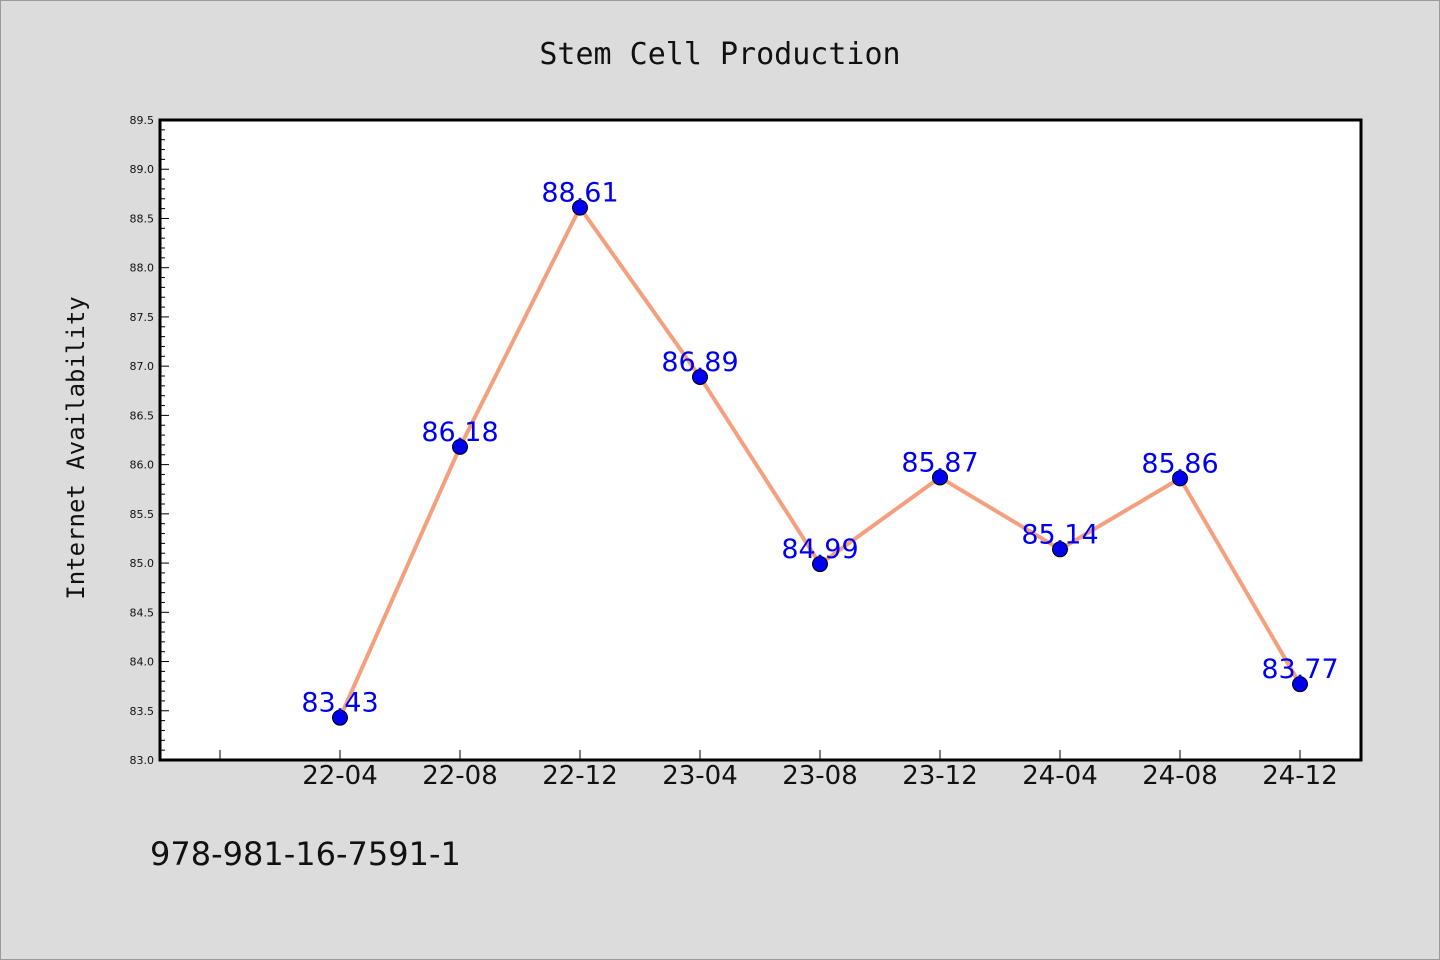 This screenshot has width=1440, height=960. I want to click on x-tick-label: 23-04, so click(700, 776).